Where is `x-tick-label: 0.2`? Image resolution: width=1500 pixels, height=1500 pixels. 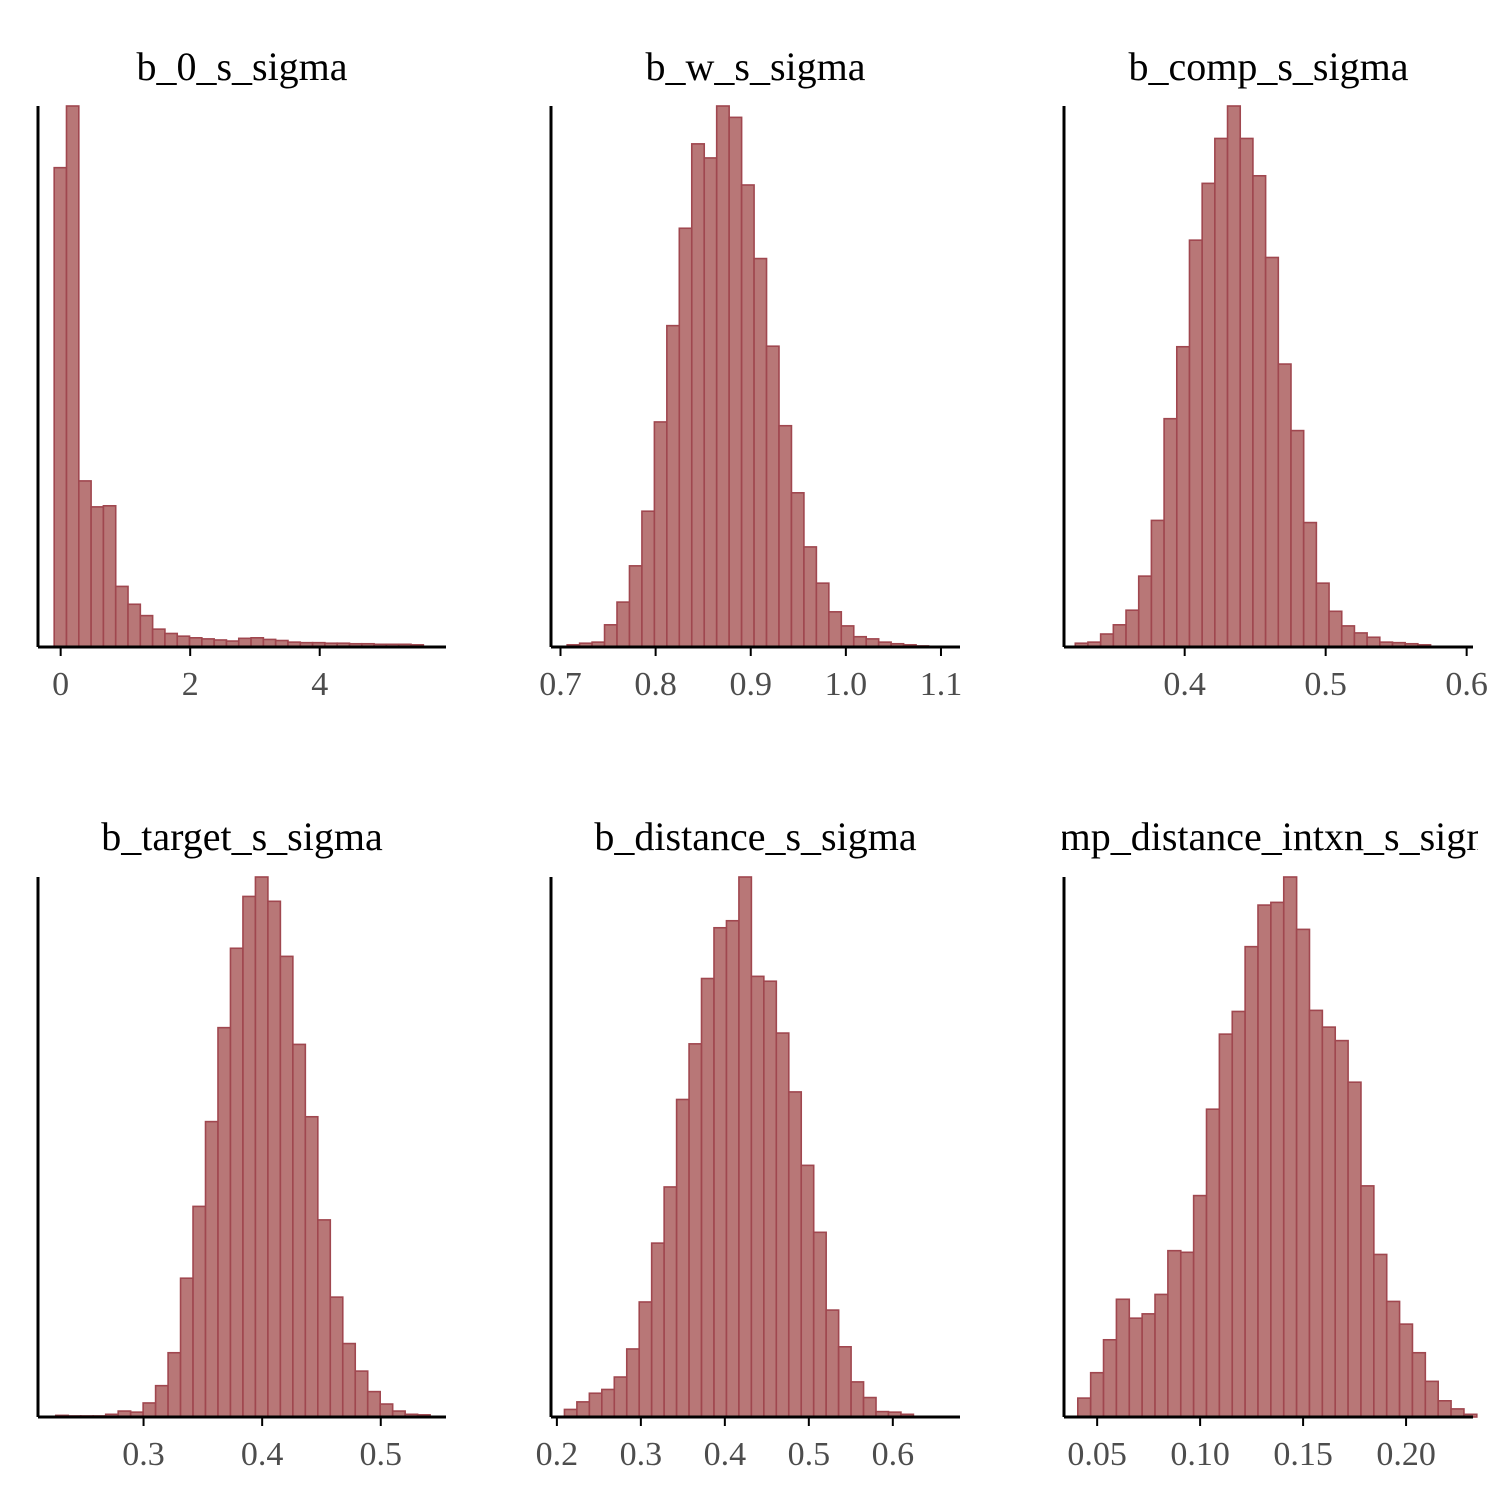 x-tick-label: 0.2 is located at coordinates (557, 1454).